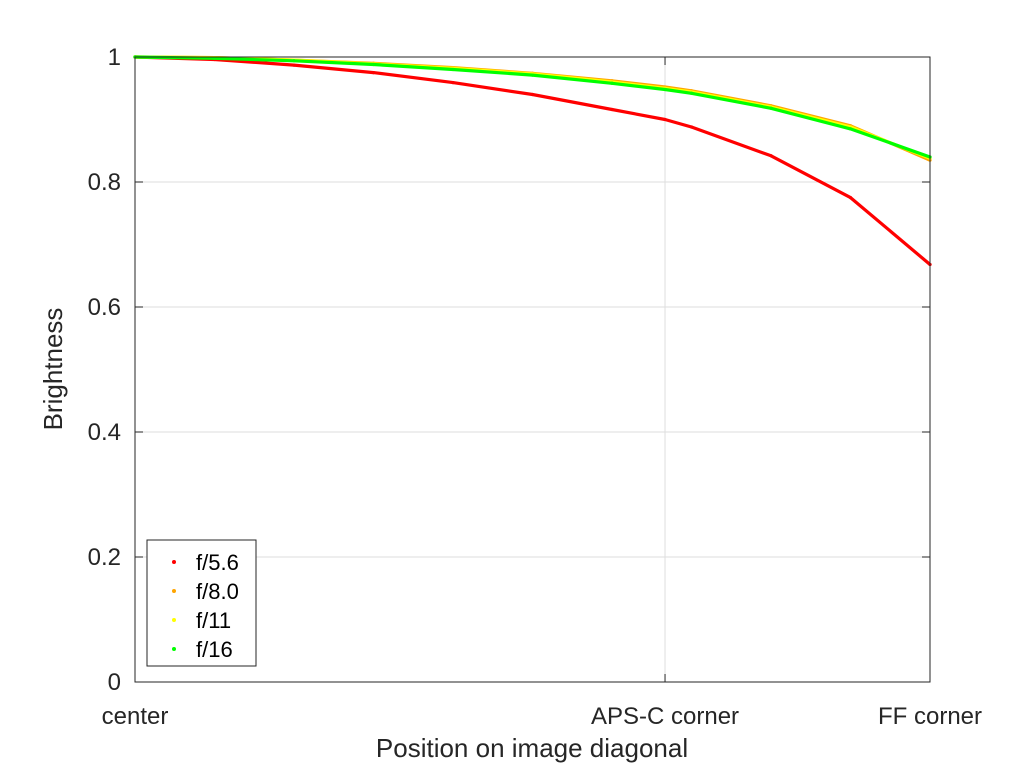 Image resolution: width=1026 pixels, height=766 pixels. What do you see at coordinates (53, 369) in the screenshot?
I see `y-axis-label: Brightness` at bounding box center [53, 369].